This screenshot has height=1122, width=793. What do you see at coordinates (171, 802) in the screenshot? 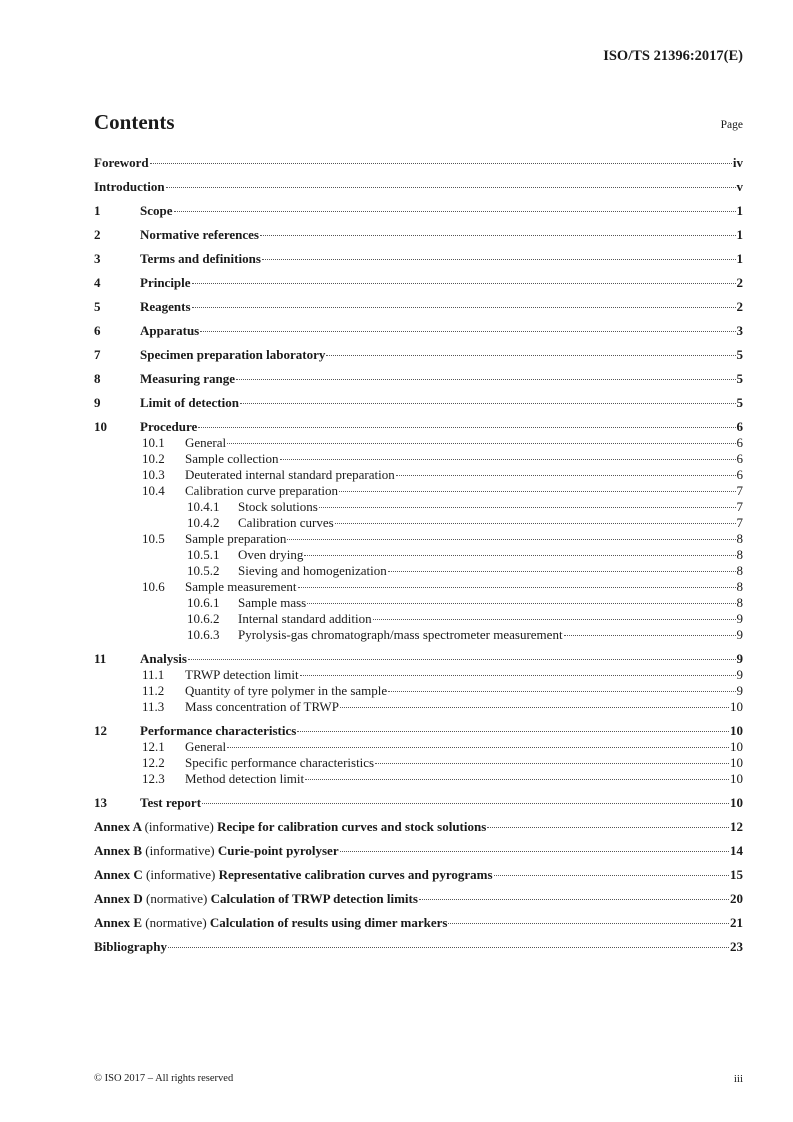
I see `toc-entry-title: Test report` at bounding box center [171, 802].